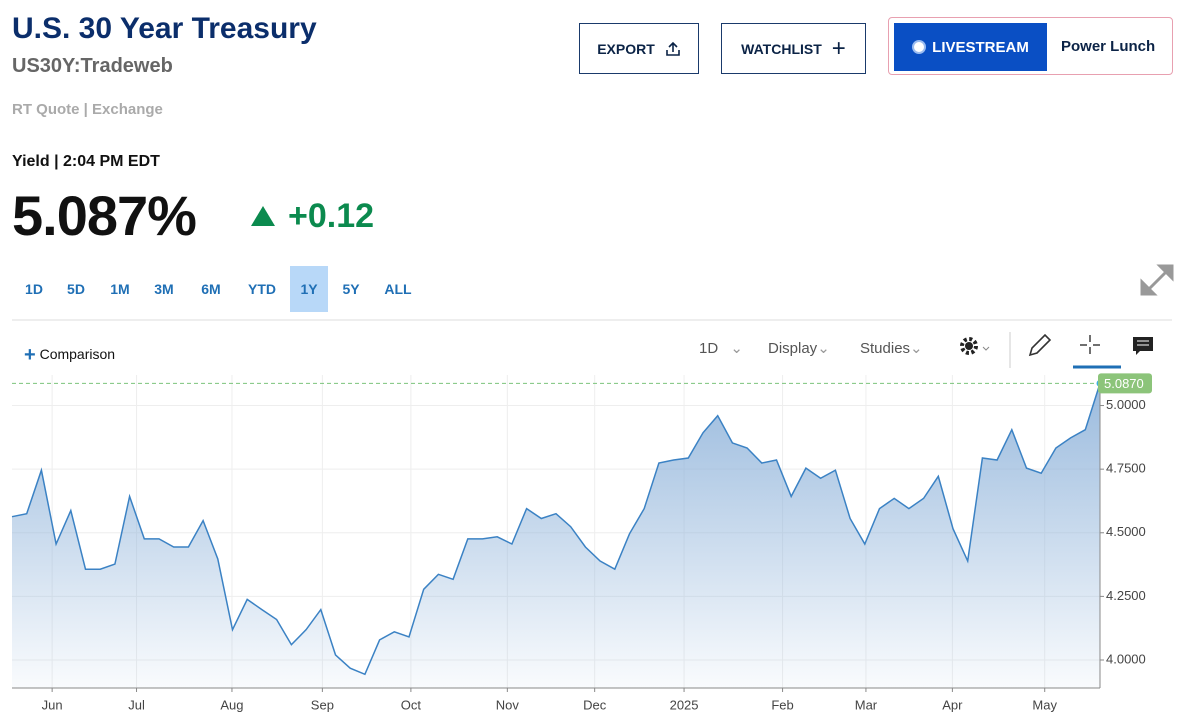 This screenshot has height=720, width=1197. Describe the element at coordinates (86, 161) in the screenshot. I see `yield-label: Yield | 2:04 PM EDT` at that location.